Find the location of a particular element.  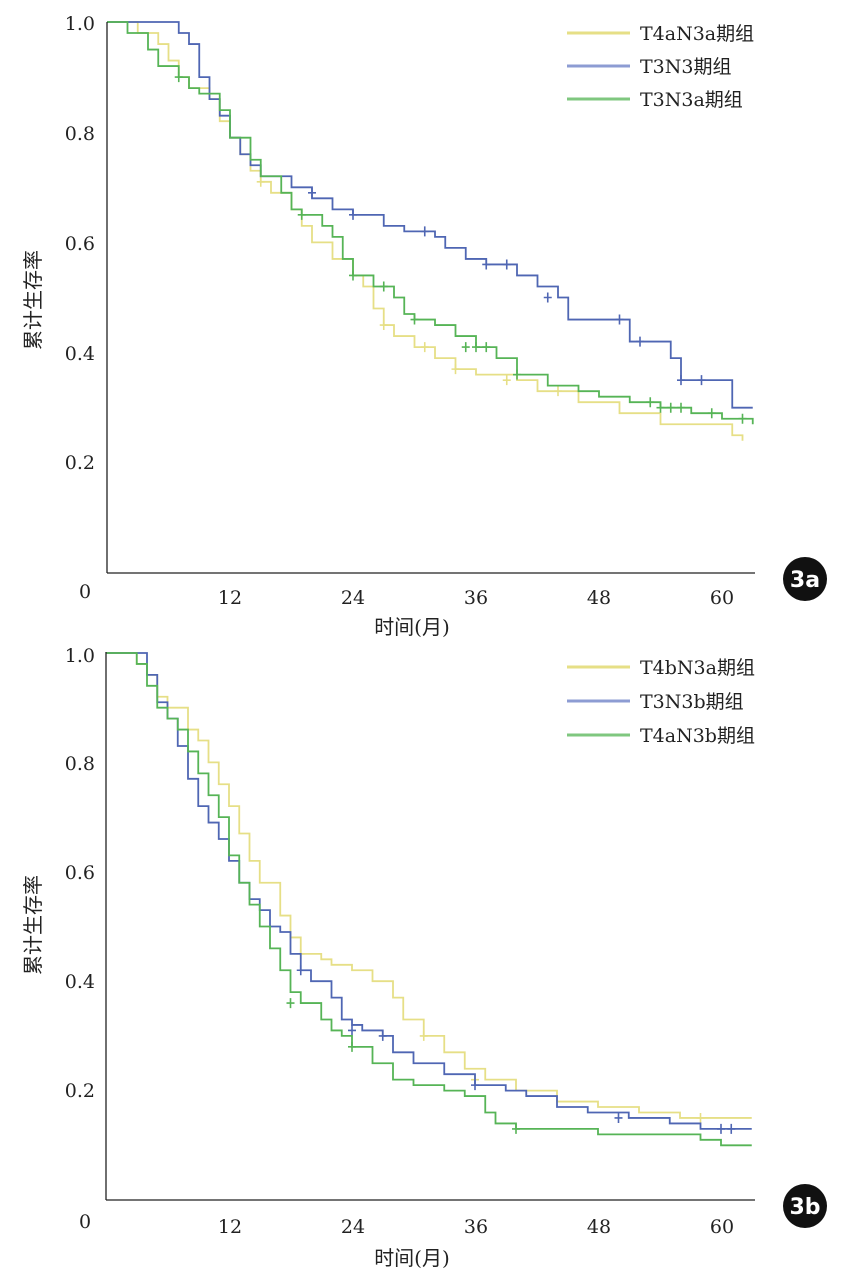

censor-mark-1-4-3a is located at coordinates (506, 264).